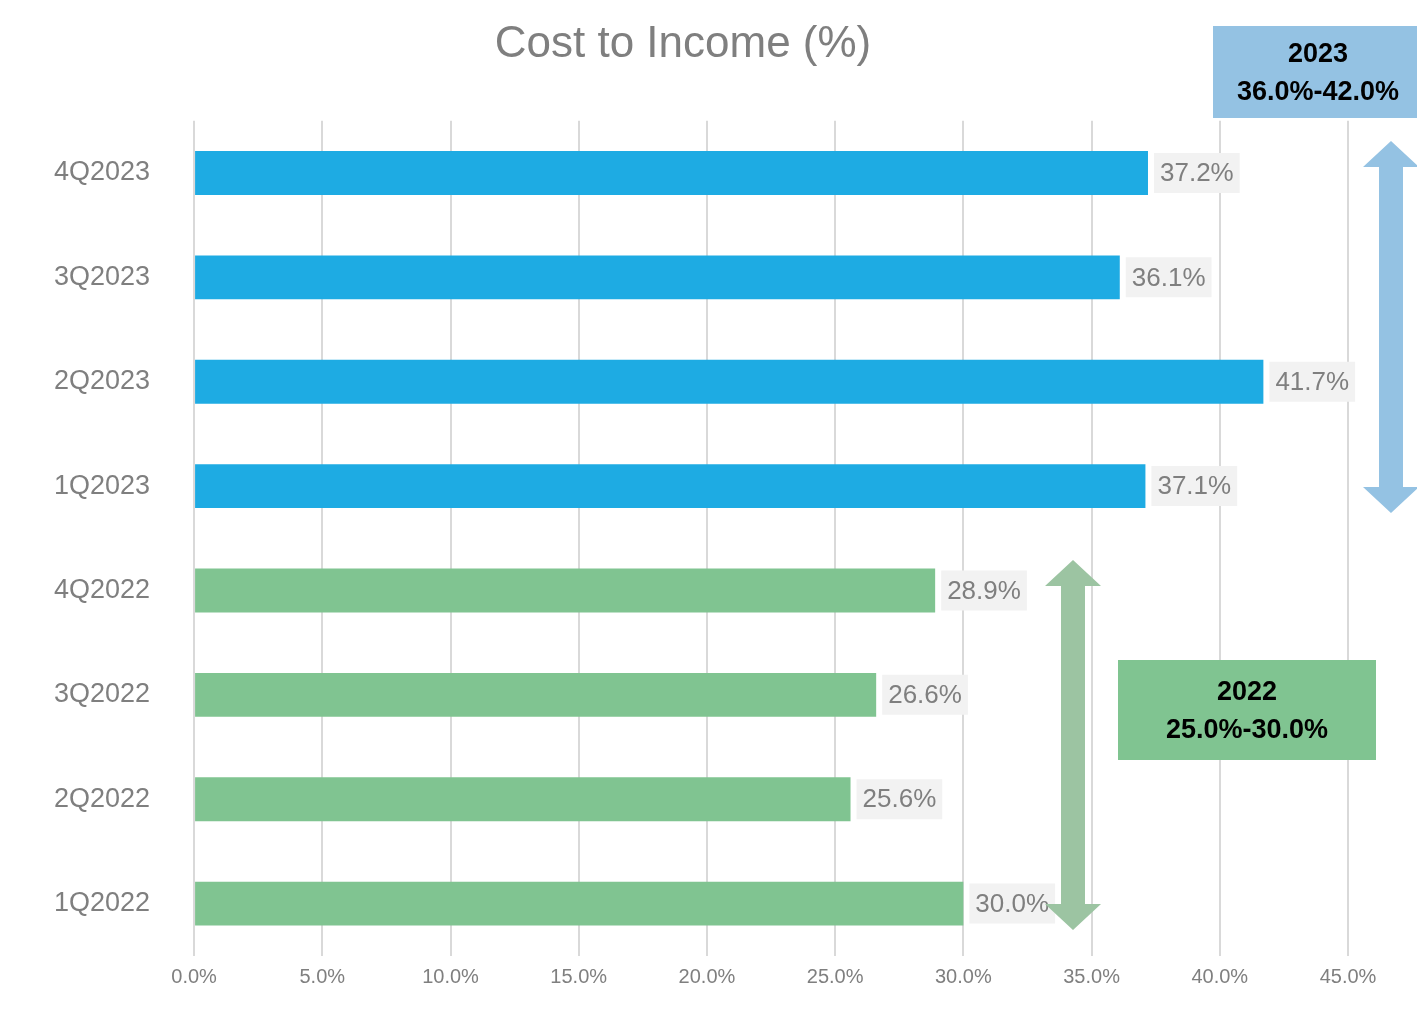 This screenshot has height=1009, width=1417. What do you see at coordinates (899, 798) in the screenshot?
I see `data-label: 25.6%` at bounding box center [899, 798].